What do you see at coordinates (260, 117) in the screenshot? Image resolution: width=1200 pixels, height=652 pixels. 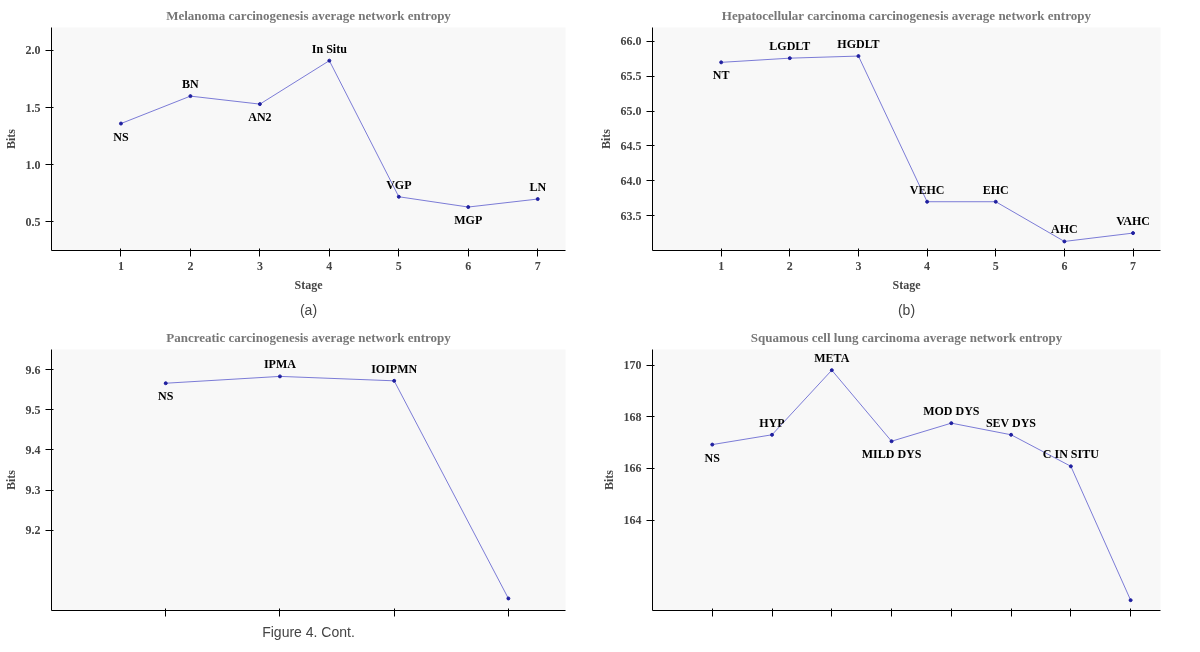 I see `annotation: AN2` at bounding box center [260, 117].